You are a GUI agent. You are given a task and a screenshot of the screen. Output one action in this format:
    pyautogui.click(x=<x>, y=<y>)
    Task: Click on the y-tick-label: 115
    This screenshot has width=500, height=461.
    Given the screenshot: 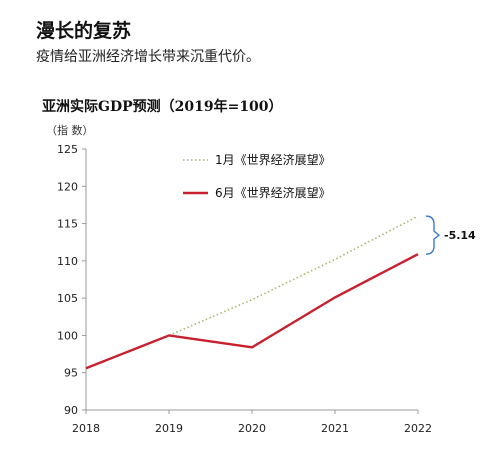 What is the action you would take?
    pyautogui.click(x=67, y=224)
    